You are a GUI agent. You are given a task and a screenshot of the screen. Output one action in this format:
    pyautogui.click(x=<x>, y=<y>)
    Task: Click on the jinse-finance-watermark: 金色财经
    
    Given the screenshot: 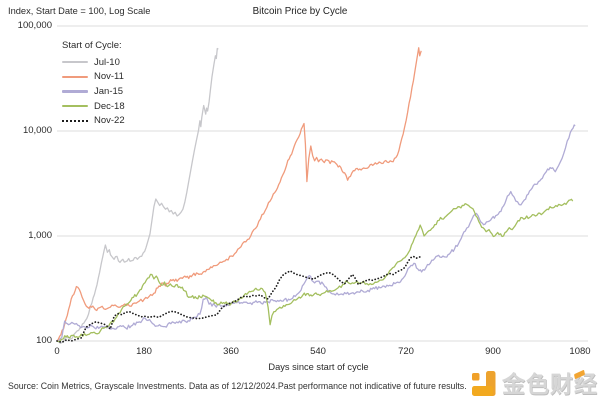 What is the action you would take?
    pyautogui.click(x=534, y=383)
    